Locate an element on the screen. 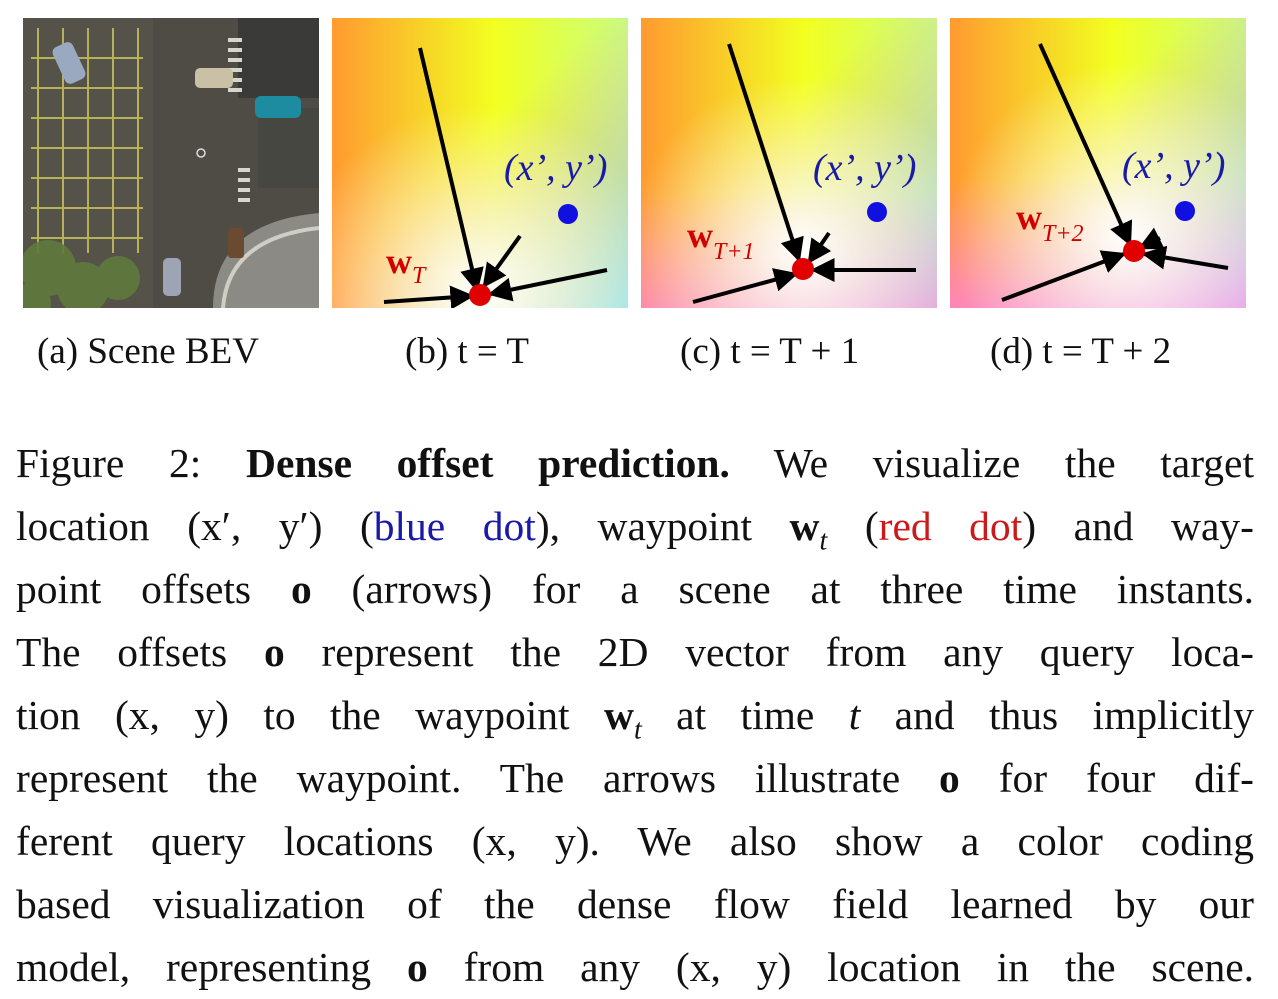 The width and height of the screenshot is (1278, 999). flow-field-panel-t-plus-1: (x’, y’) wT+1 is located at coordinates (789, 163).